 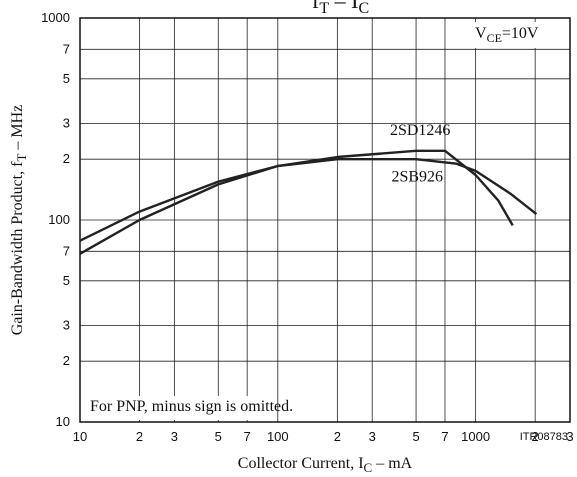 What do you see at coordinates (420, 130) in the screenshot?
I see `series-label: 2SD1246` at bounding box center [420, 130].